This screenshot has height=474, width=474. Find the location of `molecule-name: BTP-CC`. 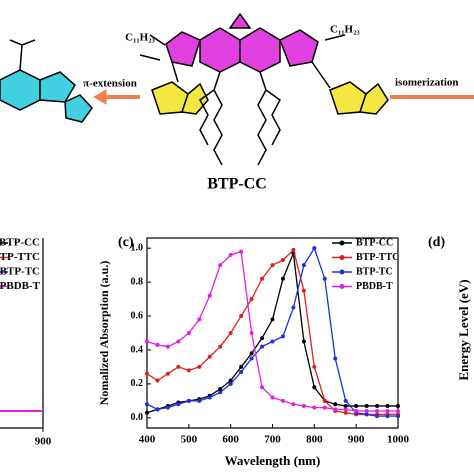

molecule-name: BTP-CC is located at coordinates (237, 184).